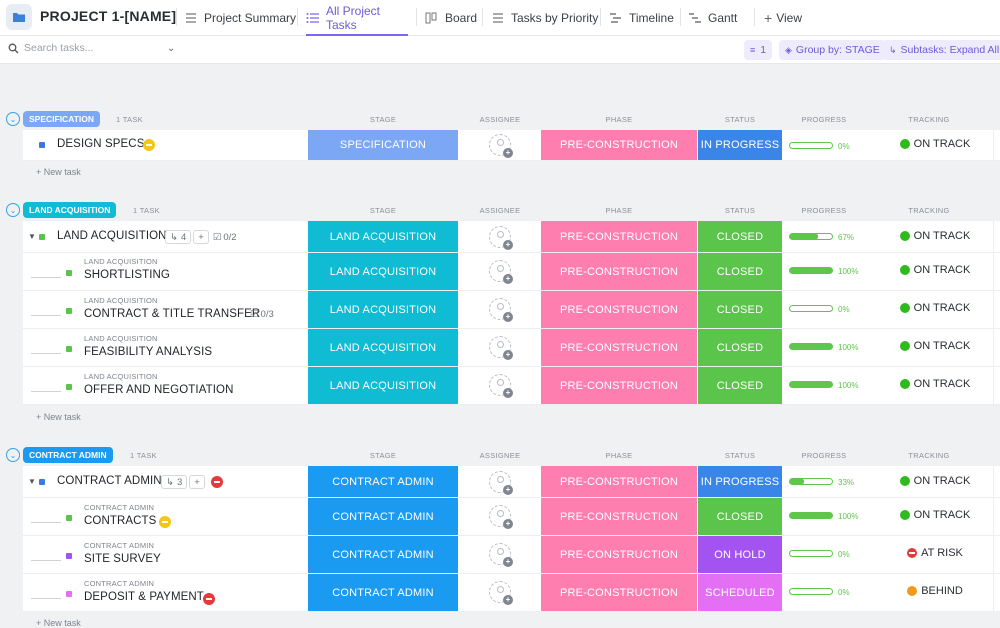 The width and height of the screenshot is (1000, 628). Describe the element at coordinates (68, 455) in the screenshot. I see `group-badge: CONTRACT ADMIN` at that location.